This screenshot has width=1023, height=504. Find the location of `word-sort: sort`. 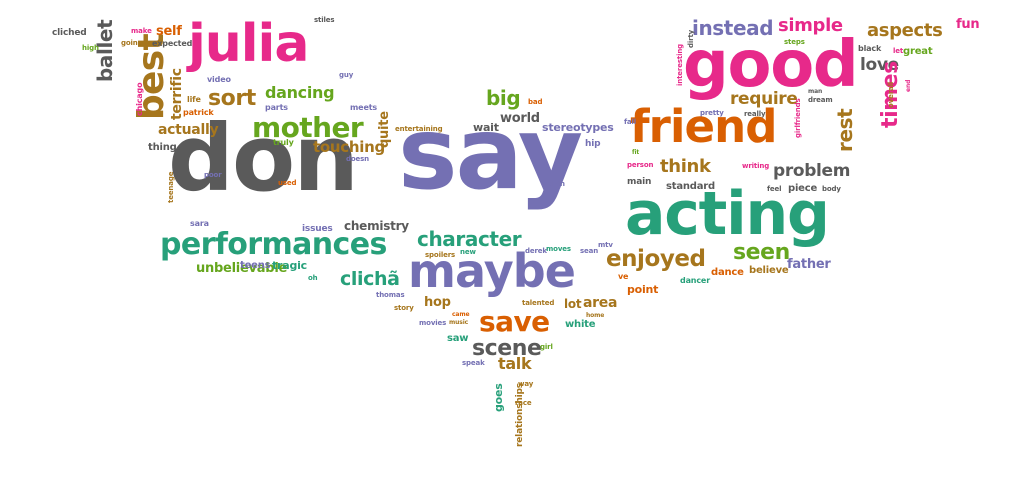

word-sort: sort is located at coordinates (232, 98).